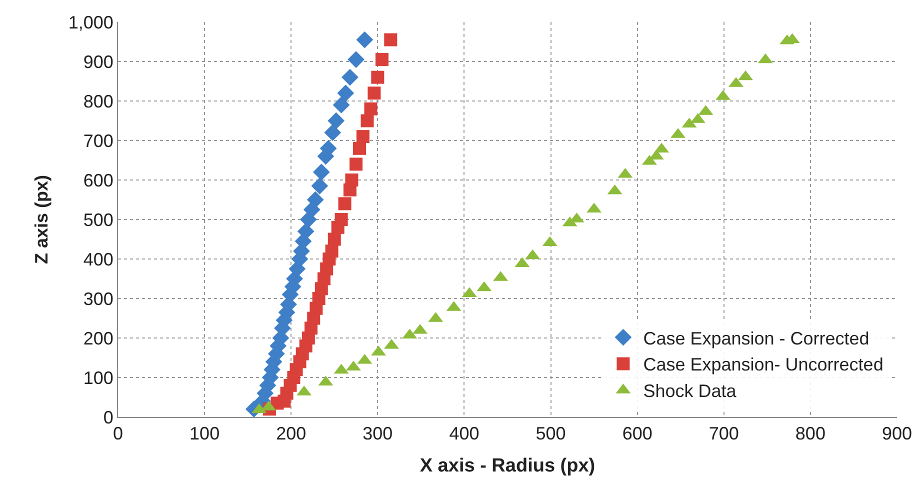  What do you see at coordinates (464, 434) in the screenshot?
I see `x-tick-label: 400` at bounding box center [464, 434].